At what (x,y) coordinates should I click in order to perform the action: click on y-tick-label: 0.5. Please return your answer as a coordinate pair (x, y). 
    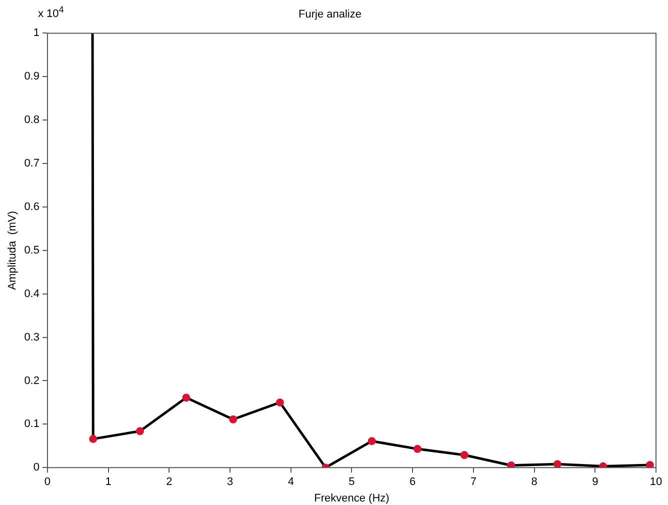
    Looking at the image, I should click on (32, 250).